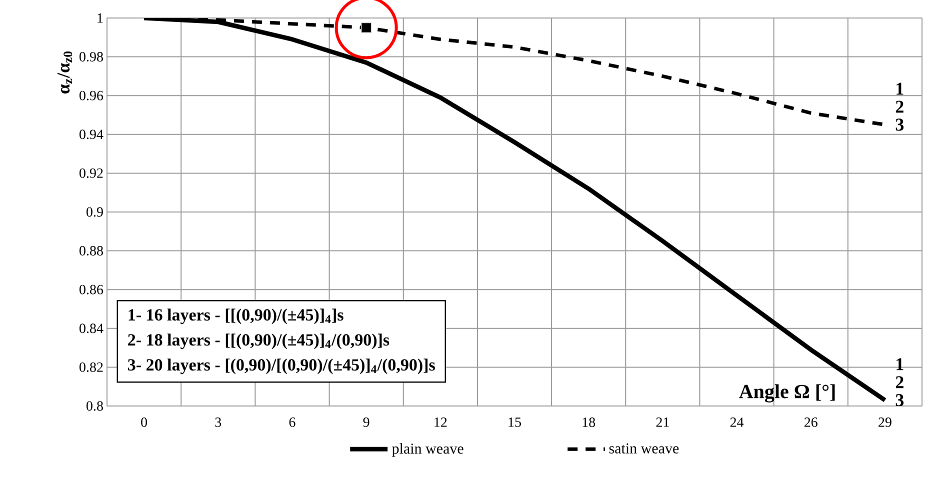 The height and width of the screenshot is (480, 925). What do you see at coordinates (236, 316) in the screenshot?
I see `annotation: 1- 16 layers - [[(0,90)/(±45)]$_{4}$]s` at bounding box center [236, 316].